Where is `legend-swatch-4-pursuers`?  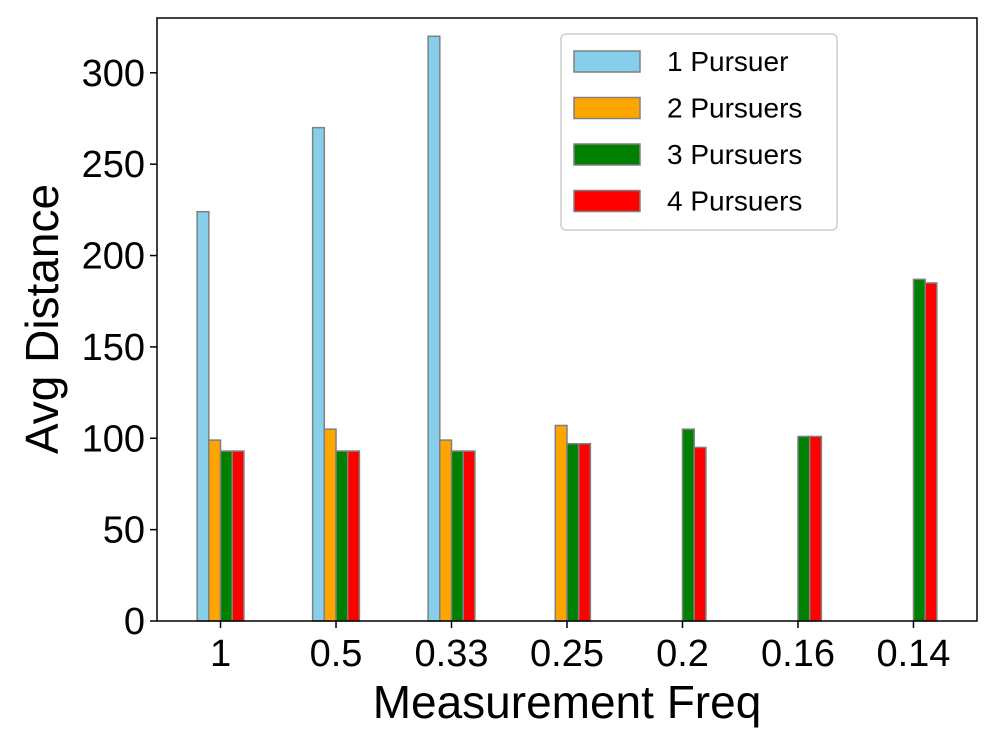
legend-swatch-4-pursuers is located at coordinates (607, 201).